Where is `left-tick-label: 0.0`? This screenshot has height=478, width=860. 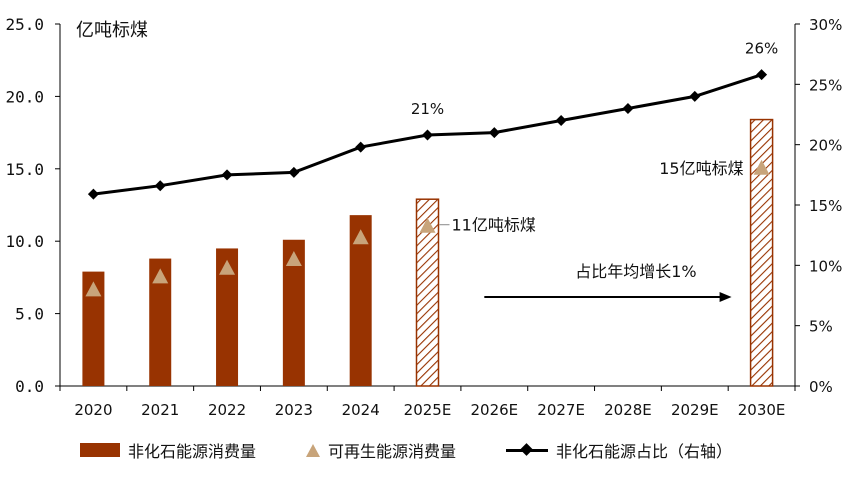
left-tick-label: 0.0 is located at coordinates (29, 386).